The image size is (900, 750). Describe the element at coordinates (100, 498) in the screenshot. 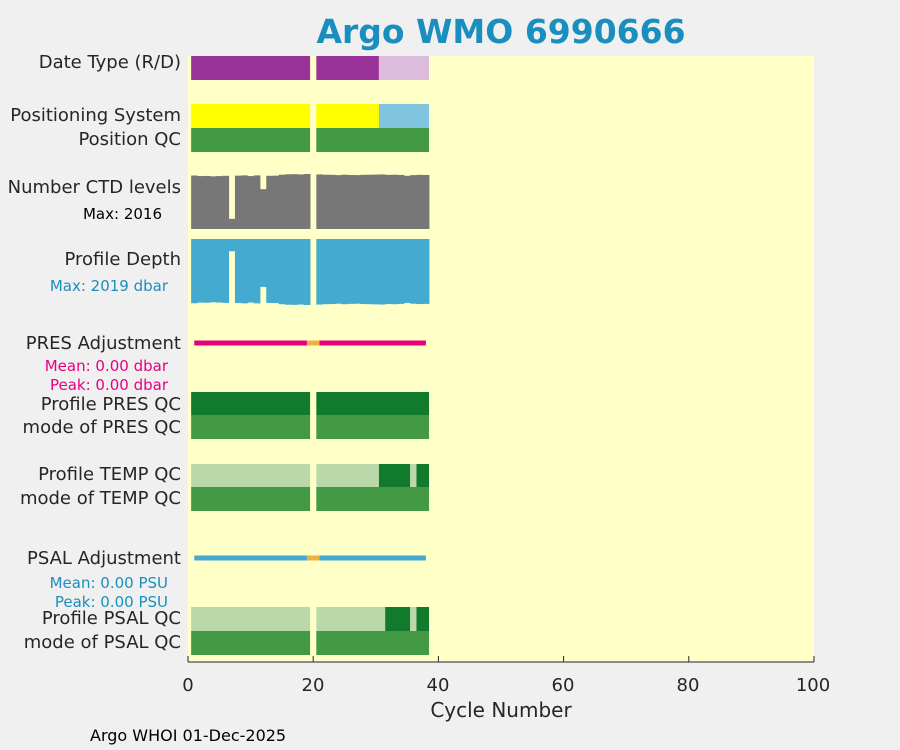

I see `row-label-mode-temp-qc: mode of TEMP QC` at that location.